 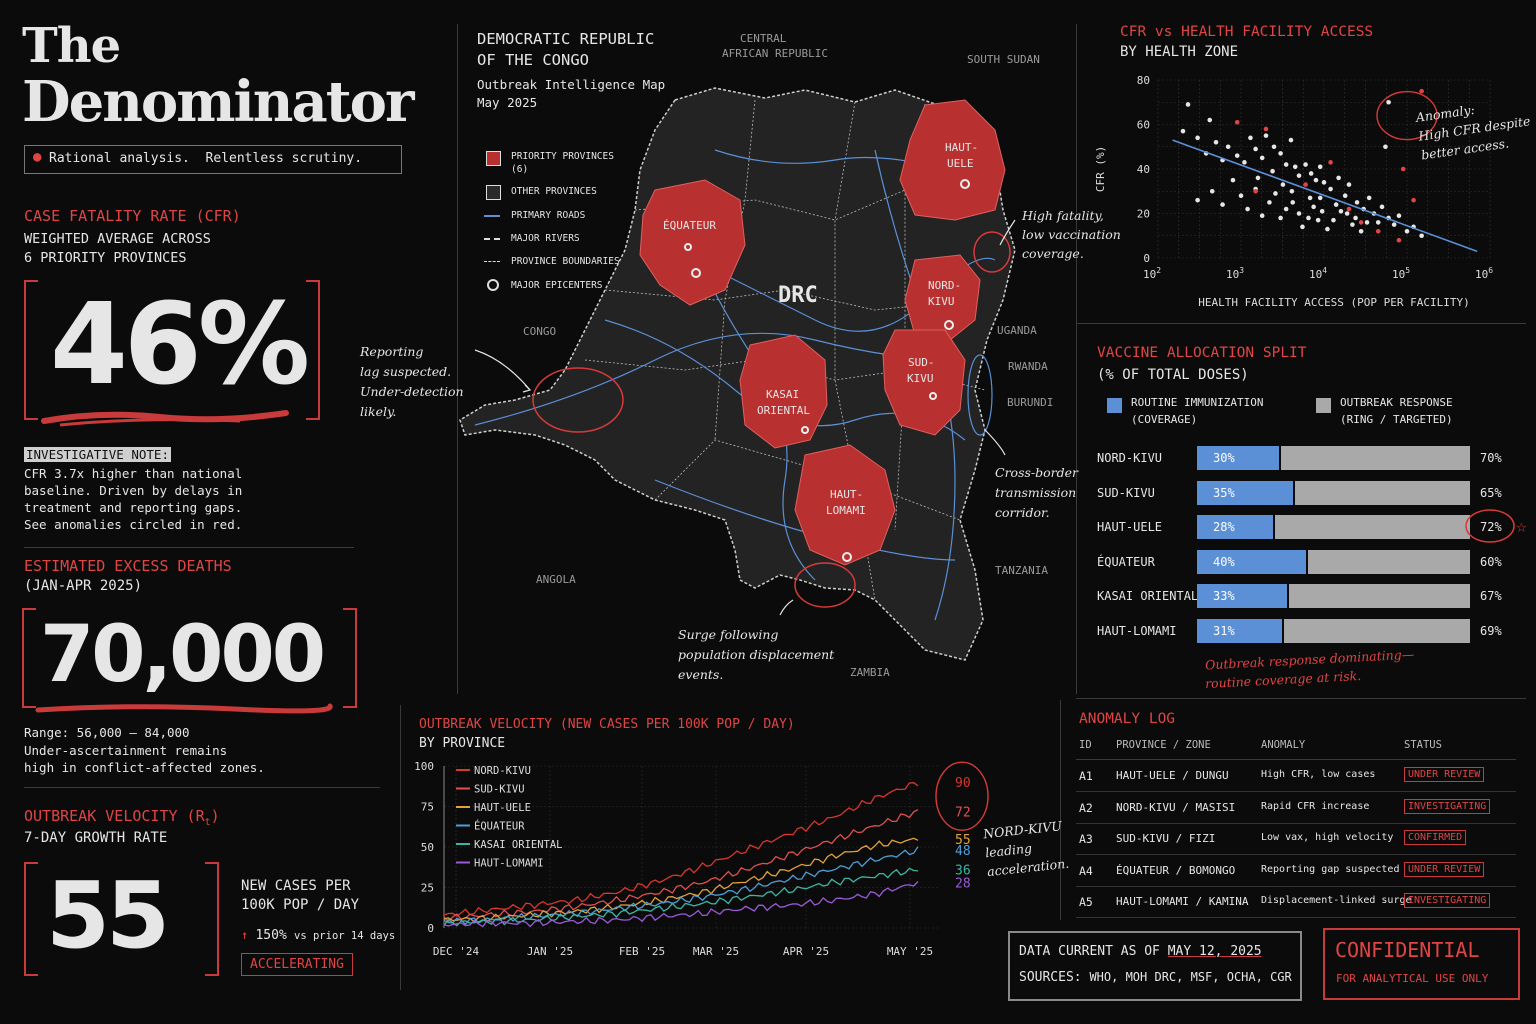 I want to click on map-title-1: DEMOCRATIC REPUBLIC, so click(x=566, y=39).